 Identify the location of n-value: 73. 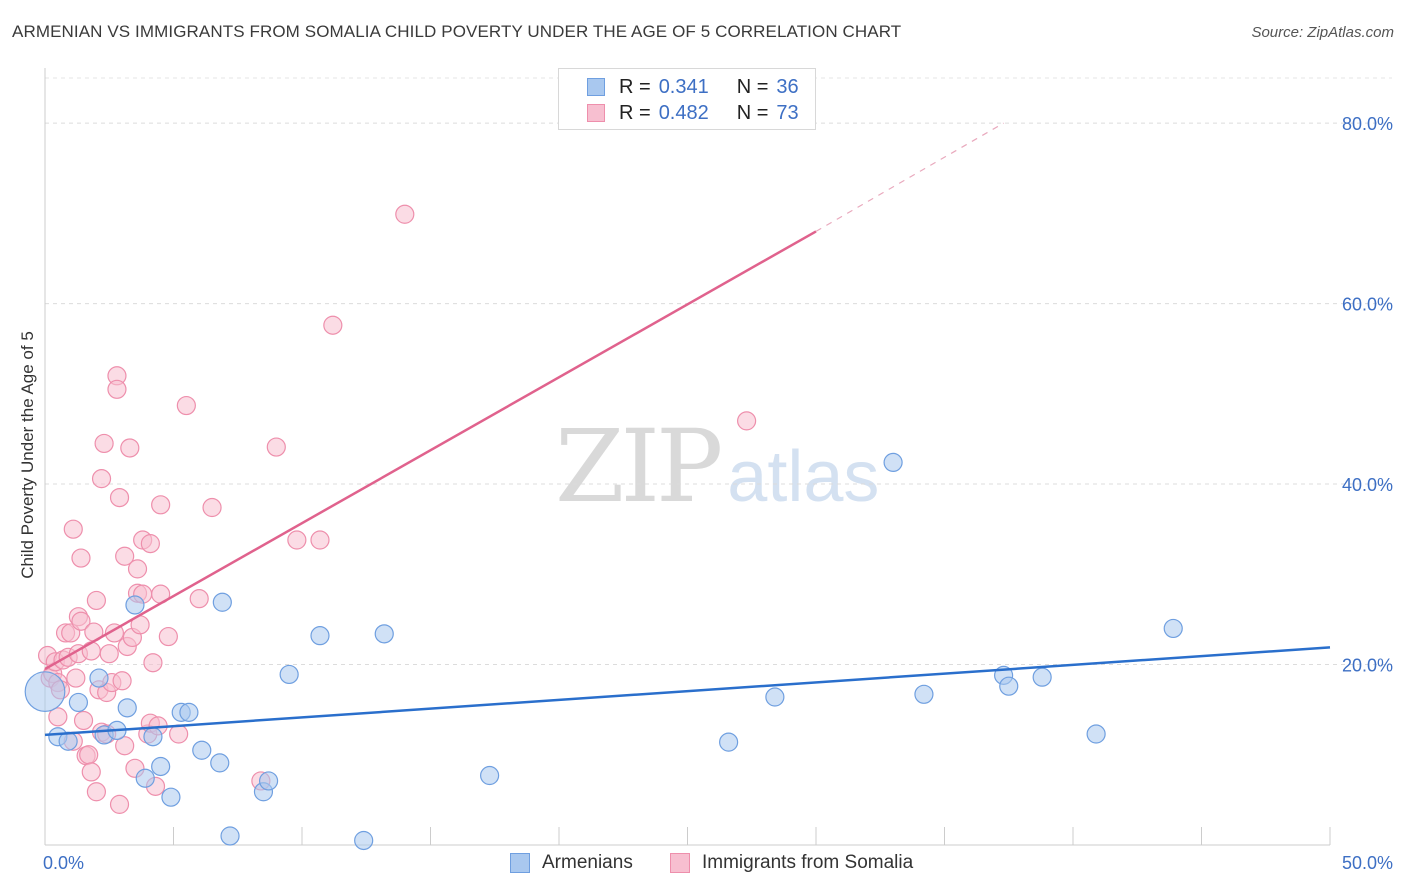
(787, 112).